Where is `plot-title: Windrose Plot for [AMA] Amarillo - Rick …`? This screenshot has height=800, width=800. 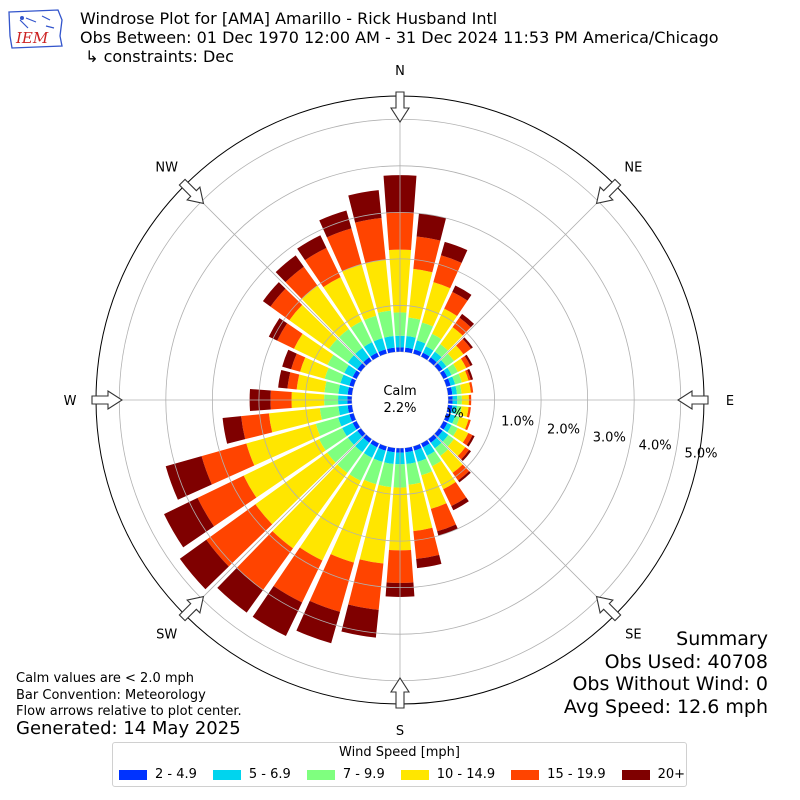
plot-title: Windrose Plot for [AMA] Amarillo - Rick … is located at coordinates (399, 37).